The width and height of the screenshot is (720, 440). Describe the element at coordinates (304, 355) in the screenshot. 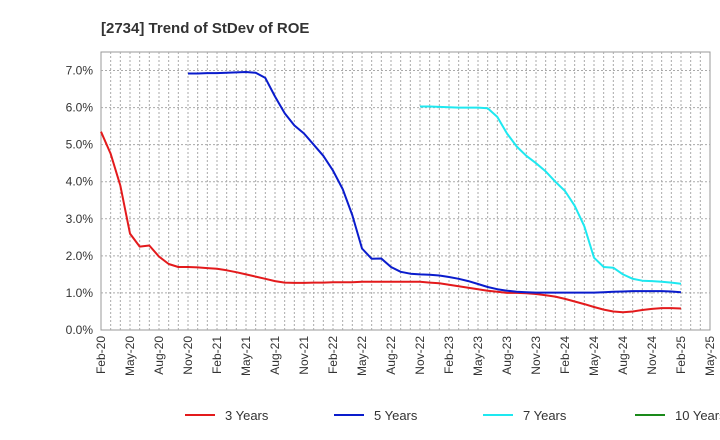

I see `x-tick-label: Nov-21` at that location.